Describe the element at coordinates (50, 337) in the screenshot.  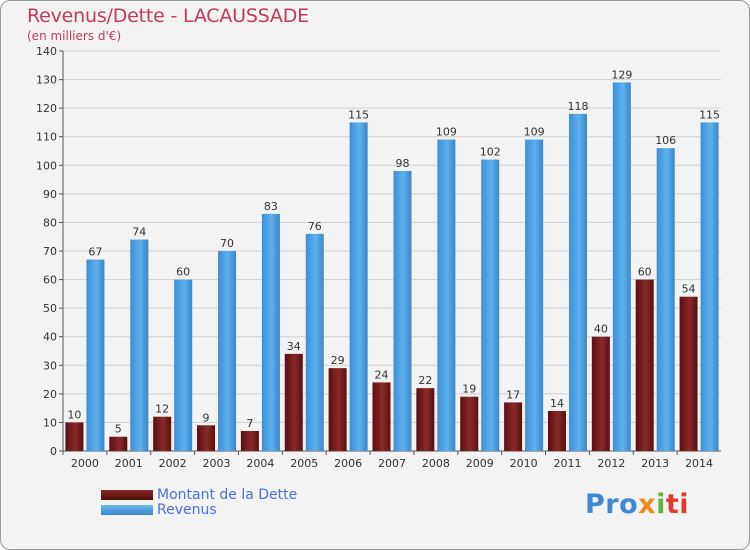
I see `y-tick-label: 40` at that location.